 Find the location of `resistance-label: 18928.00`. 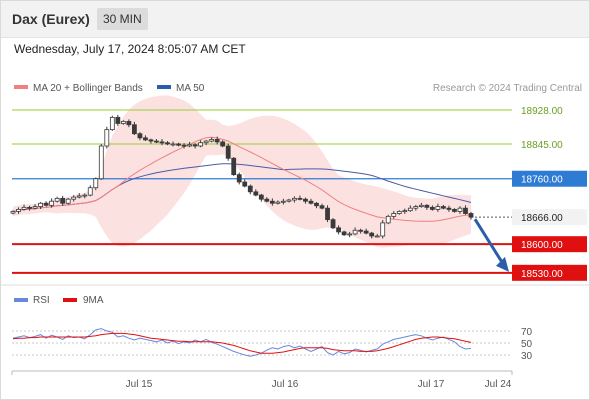

resistance-label: 18928.00 is located at coordinates (542, 111).